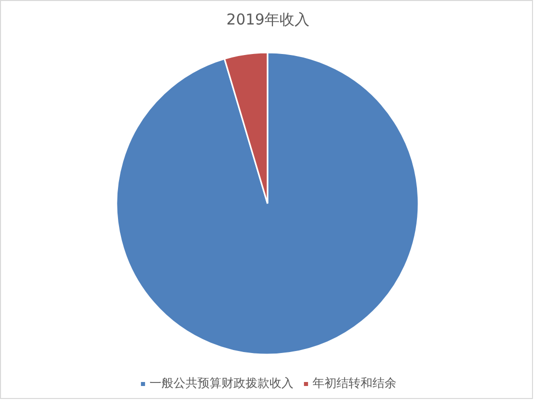 The height and width of the screenshot is (401, 535). I want to click on chart-title: 2019年收入, so click(268, 19).